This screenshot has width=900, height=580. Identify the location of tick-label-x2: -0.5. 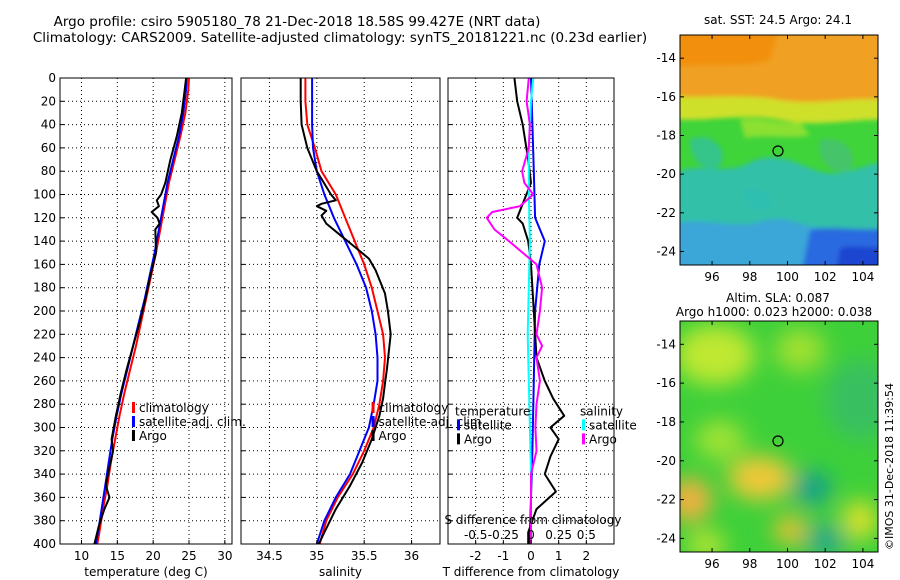
(475, 535).